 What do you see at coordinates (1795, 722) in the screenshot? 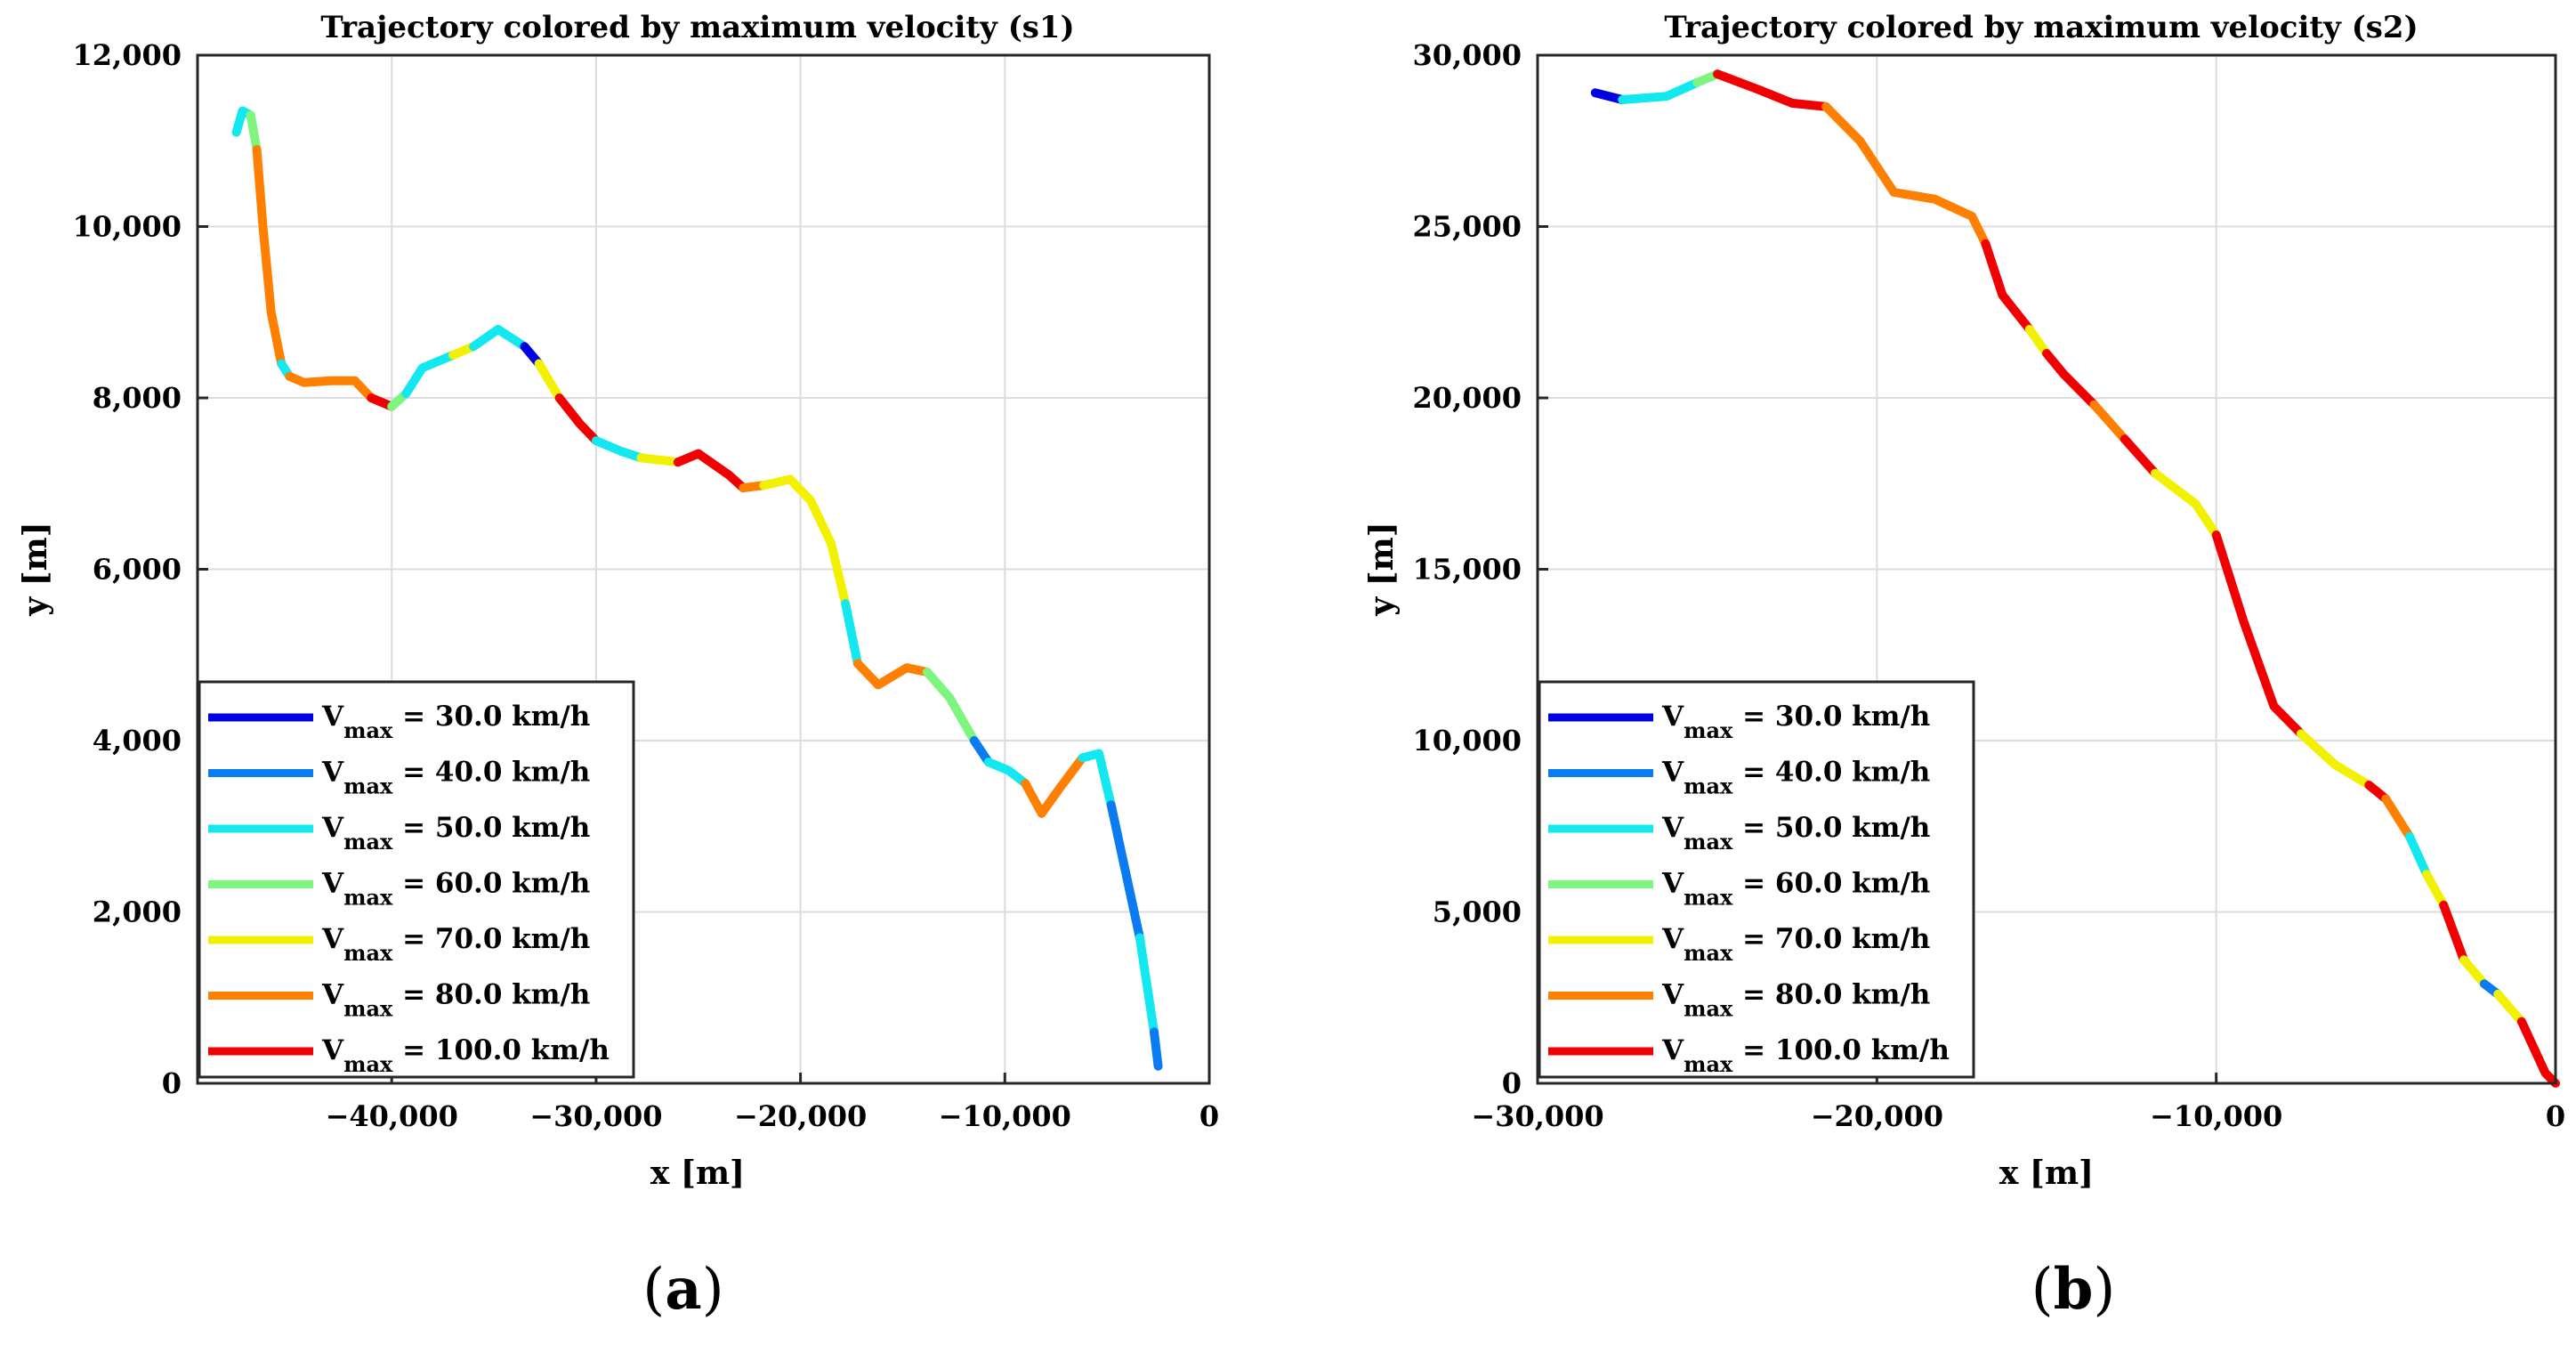
I see `chart-b-legend-label: Vmax = 30.0 km/h` at bounding box center [1795, 722].